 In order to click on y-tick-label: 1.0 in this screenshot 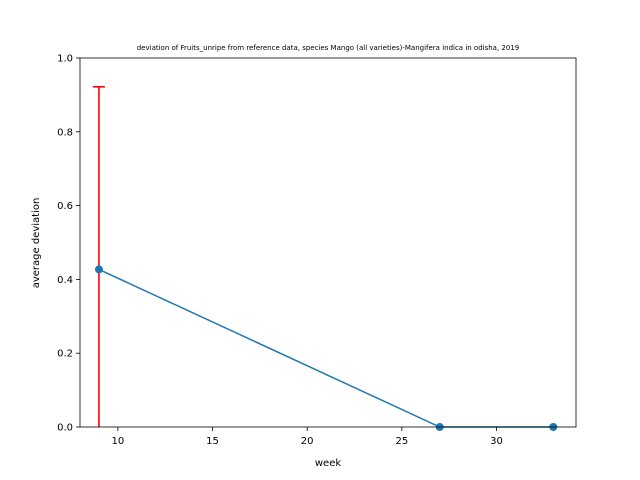, I will do `click(65, 59)`.